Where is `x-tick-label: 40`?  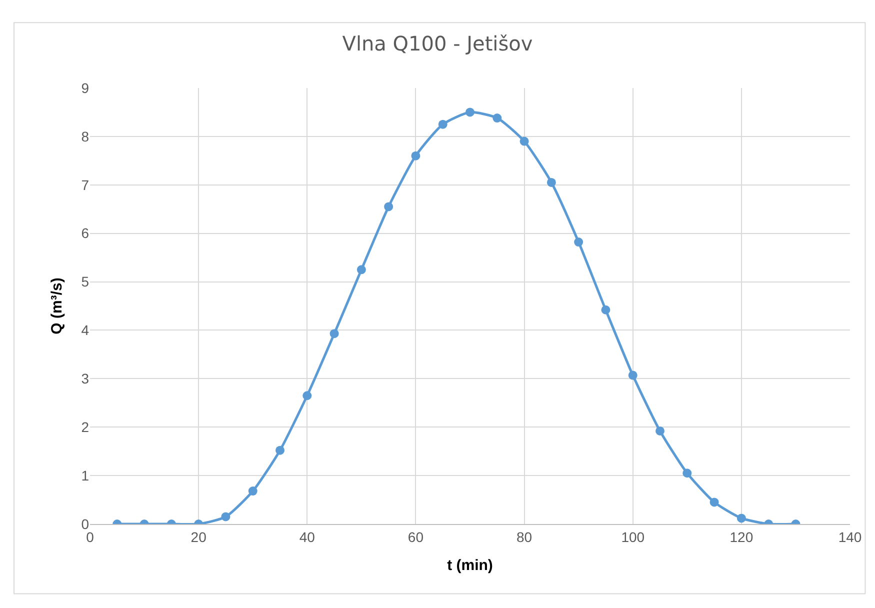
x-tick-label: 40 is located at coordinates (307, 536).